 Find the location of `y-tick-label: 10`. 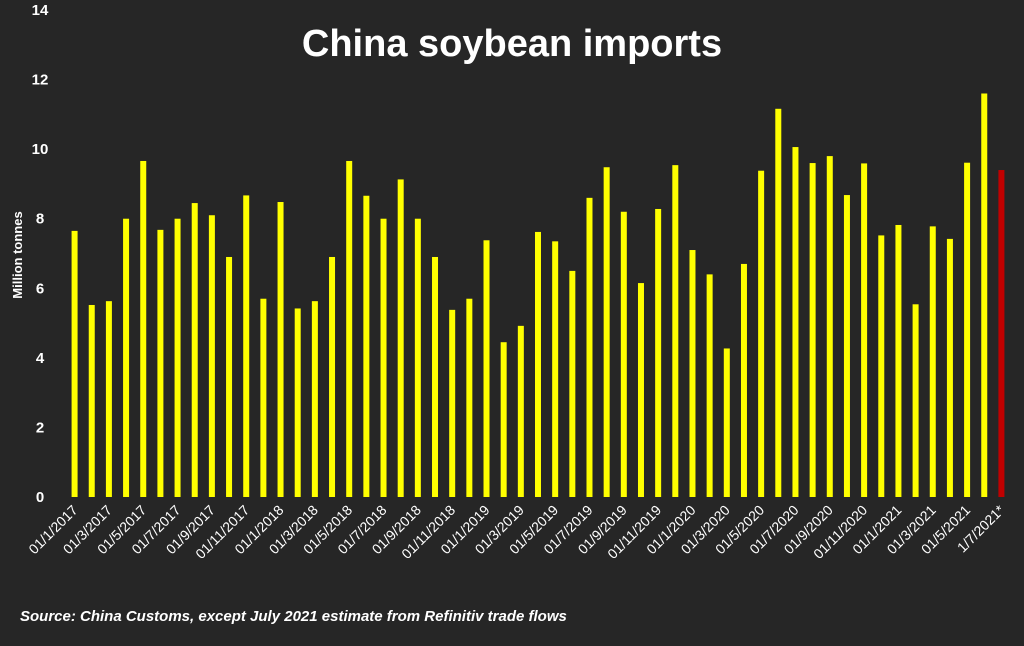

y-tick-label: 10 is located at coordinates (40, 149).